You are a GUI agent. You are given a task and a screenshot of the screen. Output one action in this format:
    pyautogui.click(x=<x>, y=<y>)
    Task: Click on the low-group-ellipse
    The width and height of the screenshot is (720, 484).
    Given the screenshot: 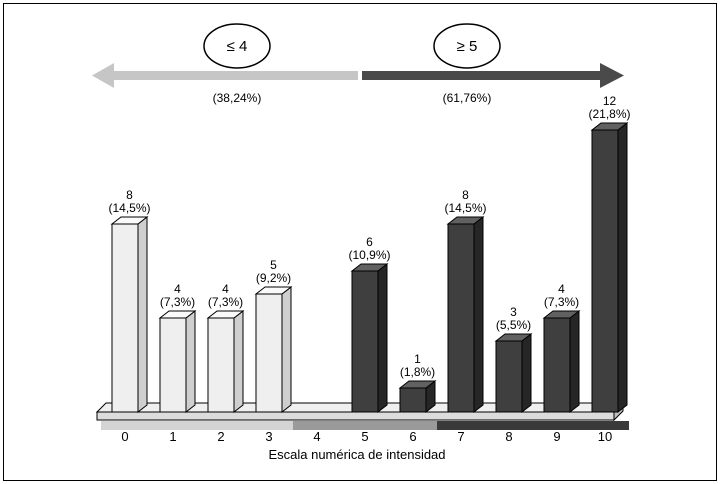 What is the action you would take?
    pyautogui.click(x=237, y=46)
    